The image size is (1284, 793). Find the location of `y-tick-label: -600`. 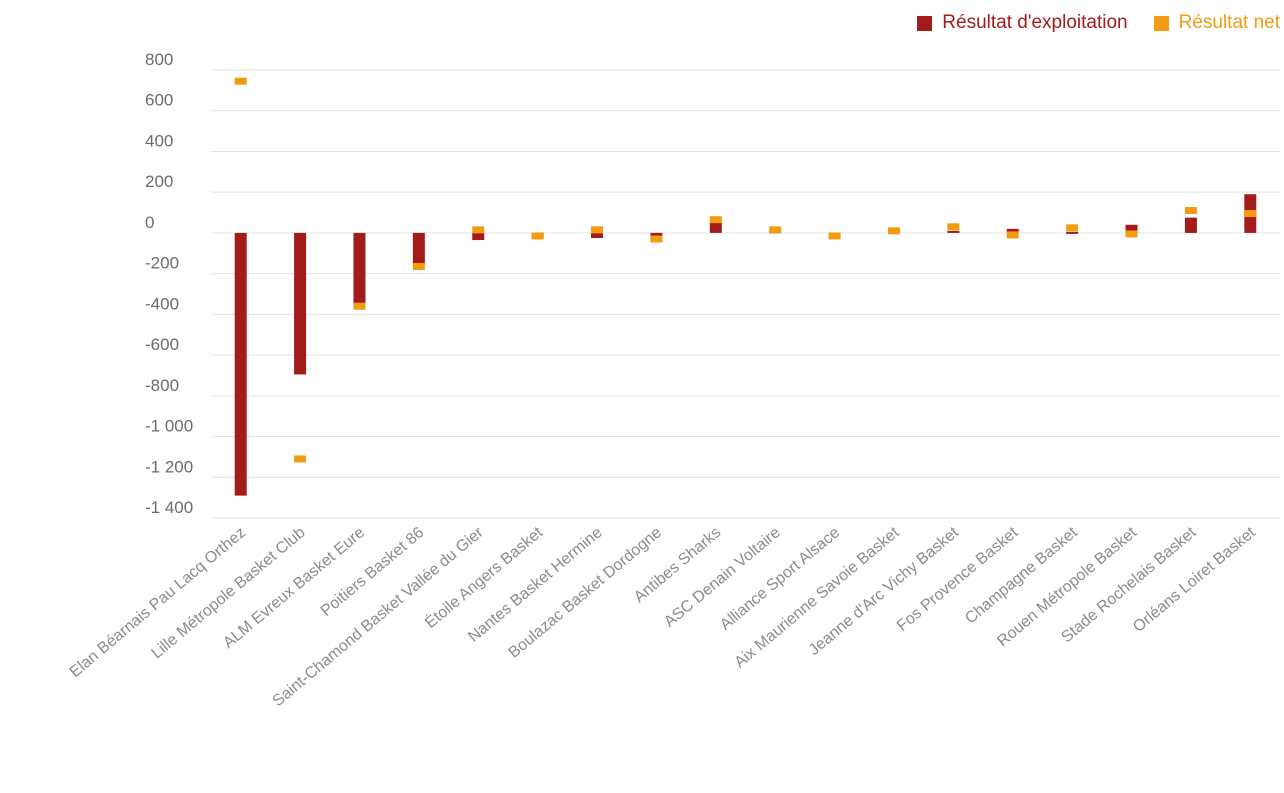

y-tick-label: -600 is located at coordinates (162, 344).